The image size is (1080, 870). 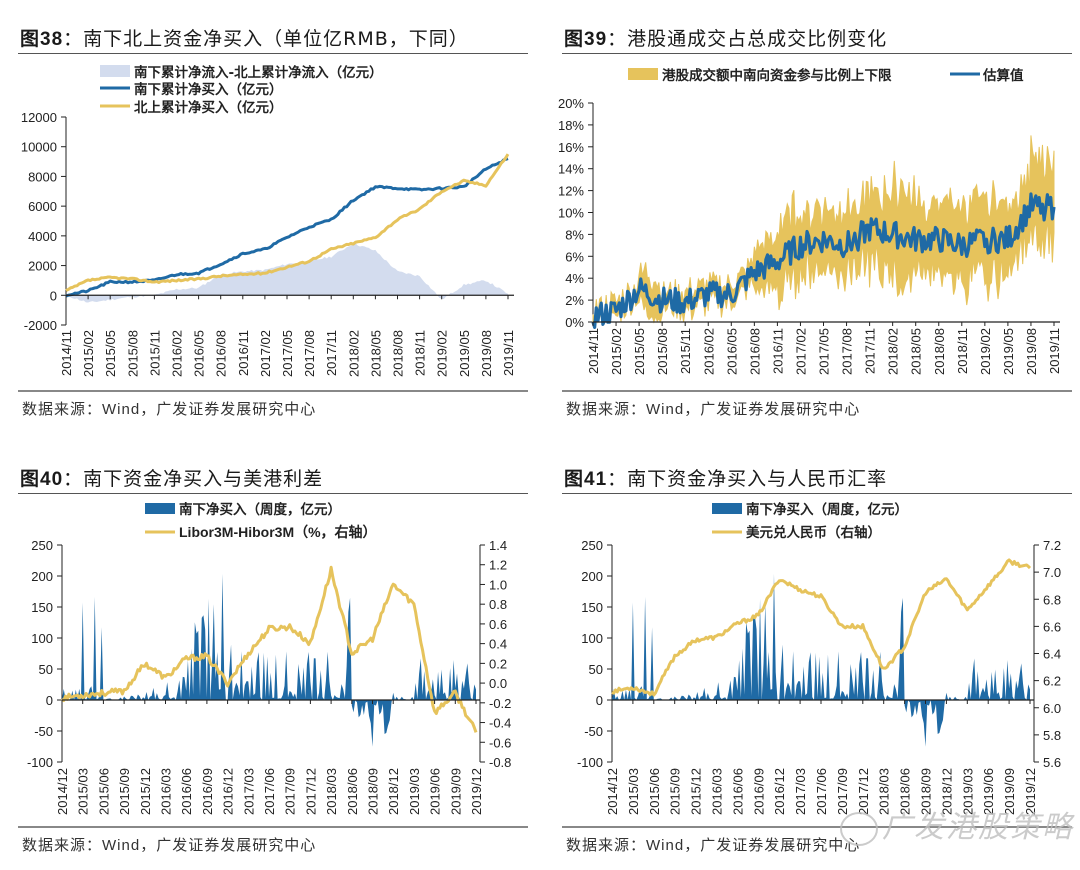 What do you see at coordinates (827, 509) in the screenshot?
I see `legend-label-weekly-flow: 南下净买入（周度，亿元）` at bounding box center [827, 509].